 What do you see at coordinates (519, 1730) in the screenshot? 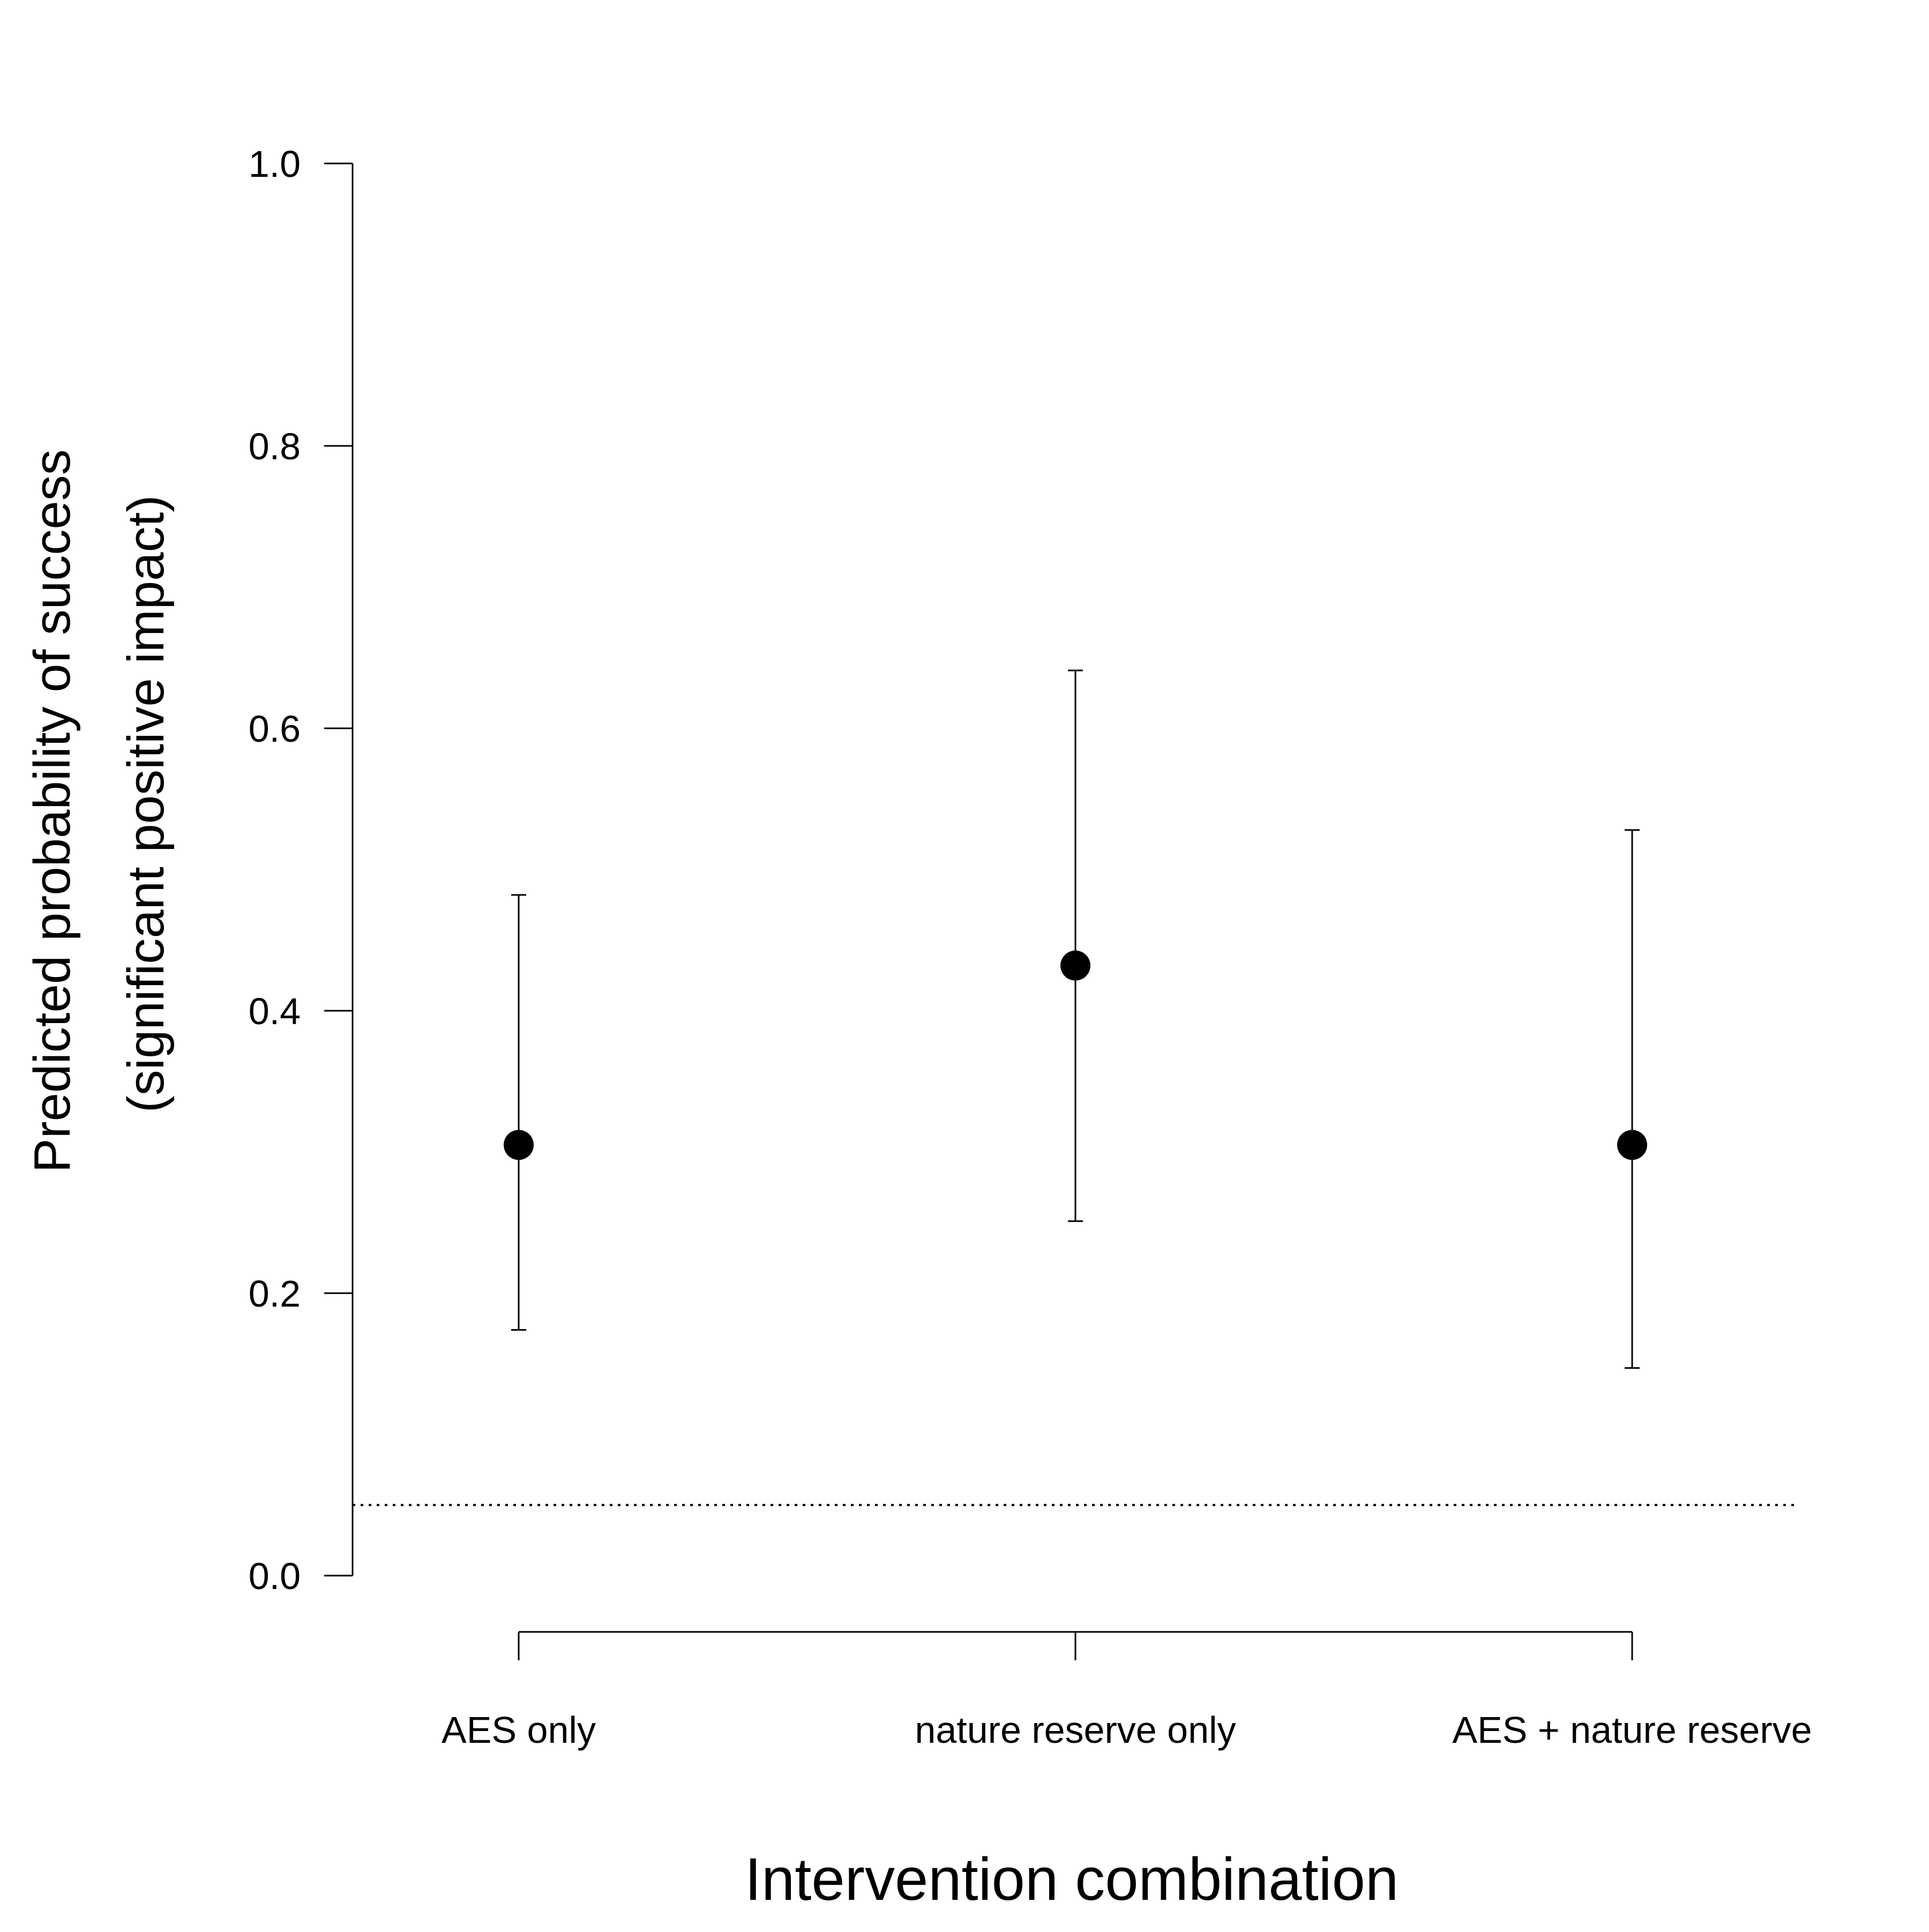
I see `x-tick-label: AES only` at bounding box center [519, 1730].